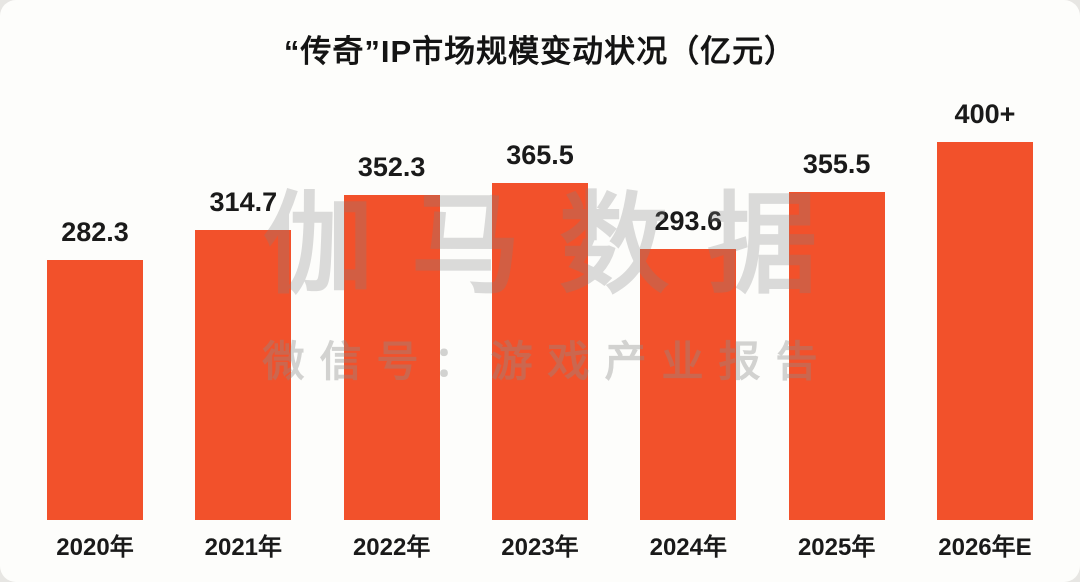 The width and height of the screenshot is (1080, 582). I want to click on bar-column: 293.6 2024年, so click(688, 329).